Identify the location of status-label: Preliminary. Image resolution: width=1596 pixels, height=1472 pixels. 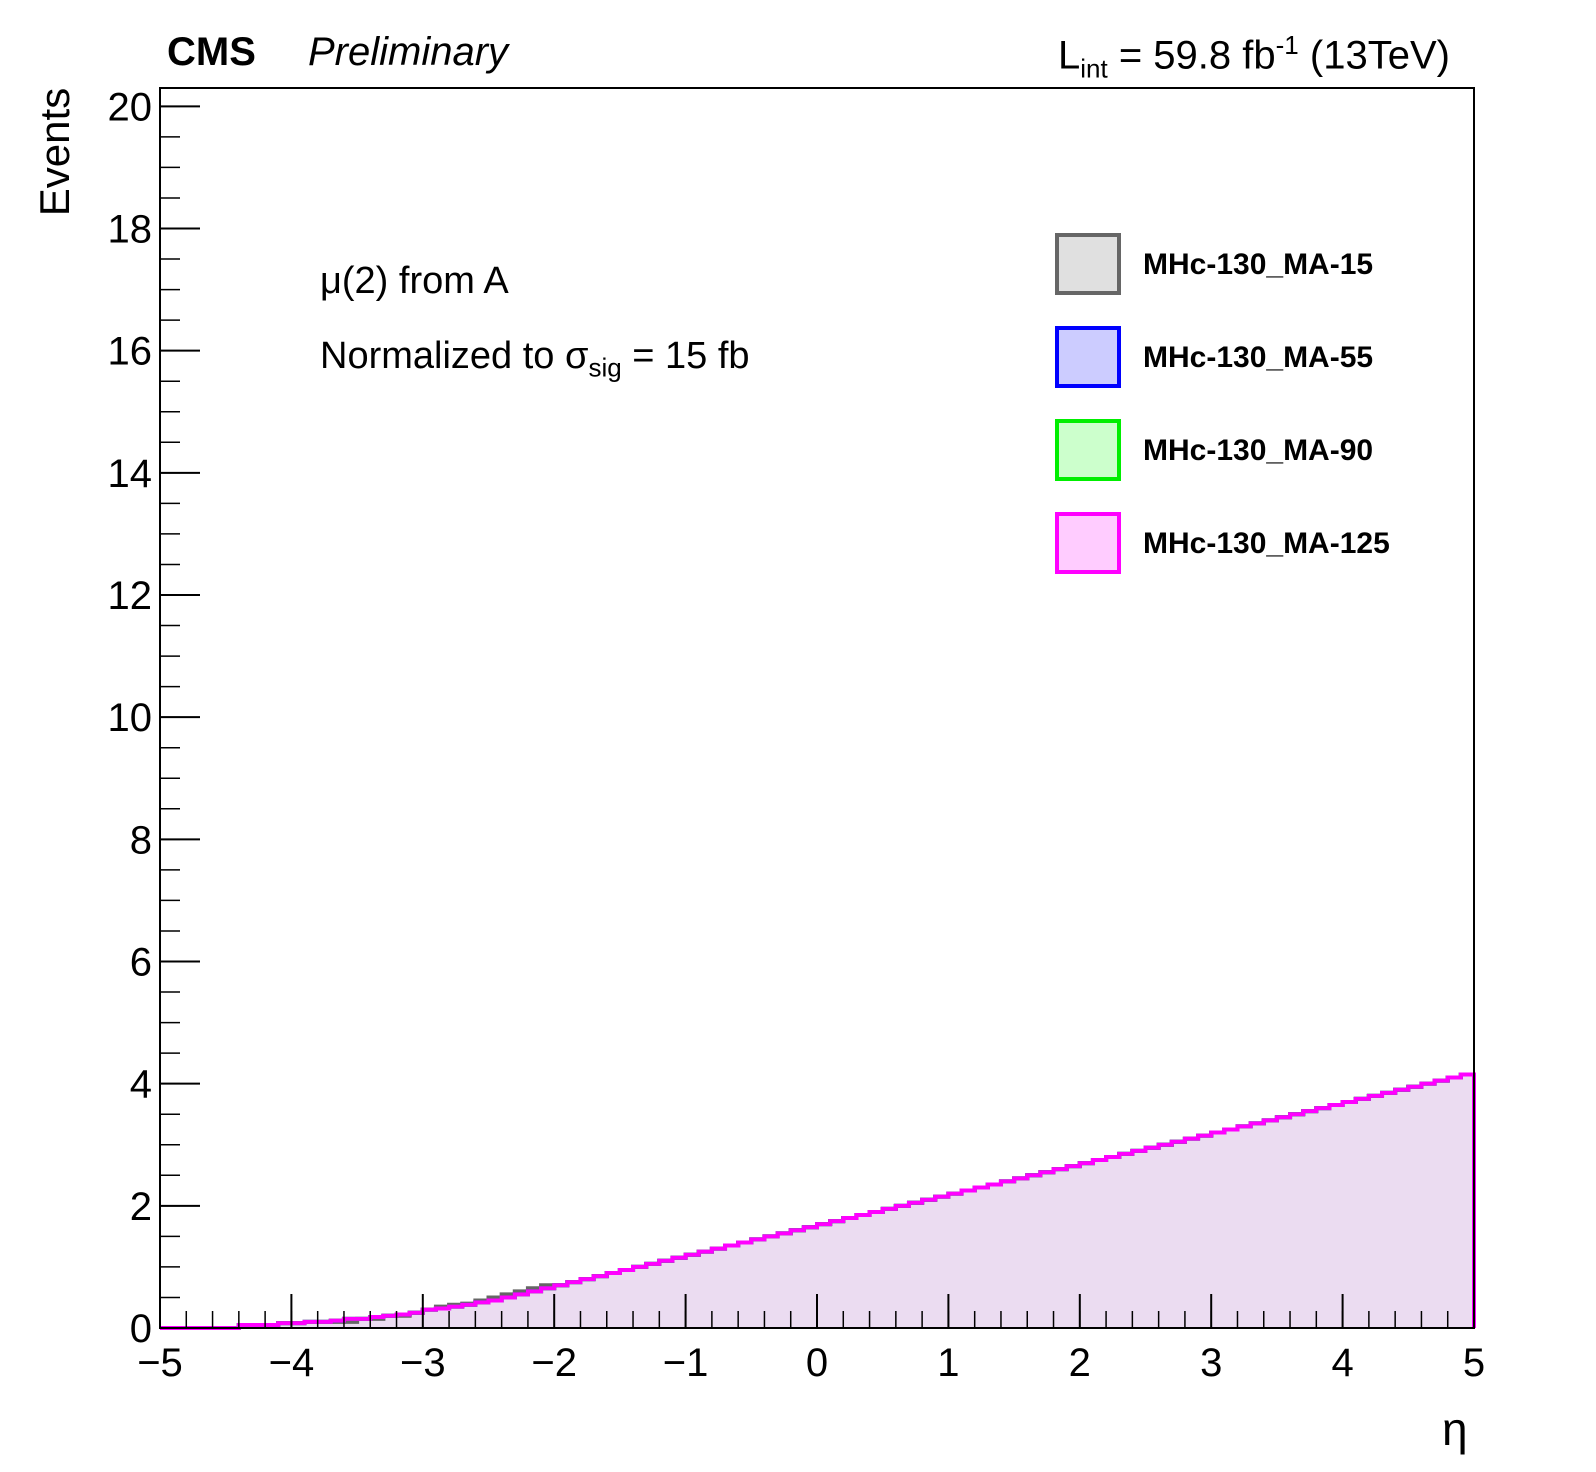
(408, 52).